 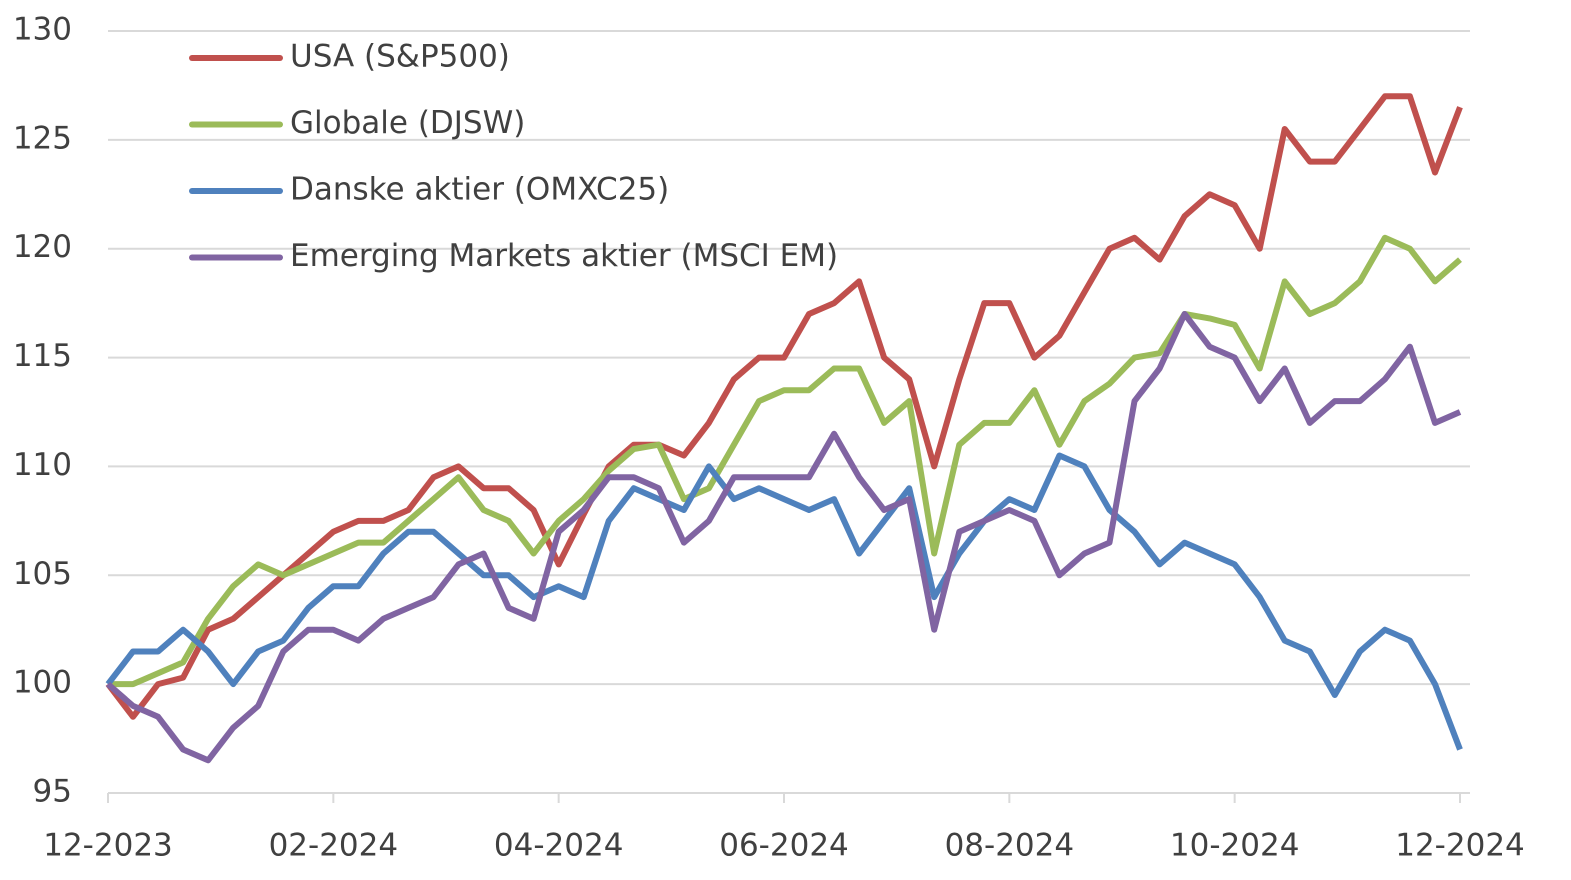 I want to click on legend-label: Emerging Markets aktier (MSCI EM), so click(x=564, y=256).